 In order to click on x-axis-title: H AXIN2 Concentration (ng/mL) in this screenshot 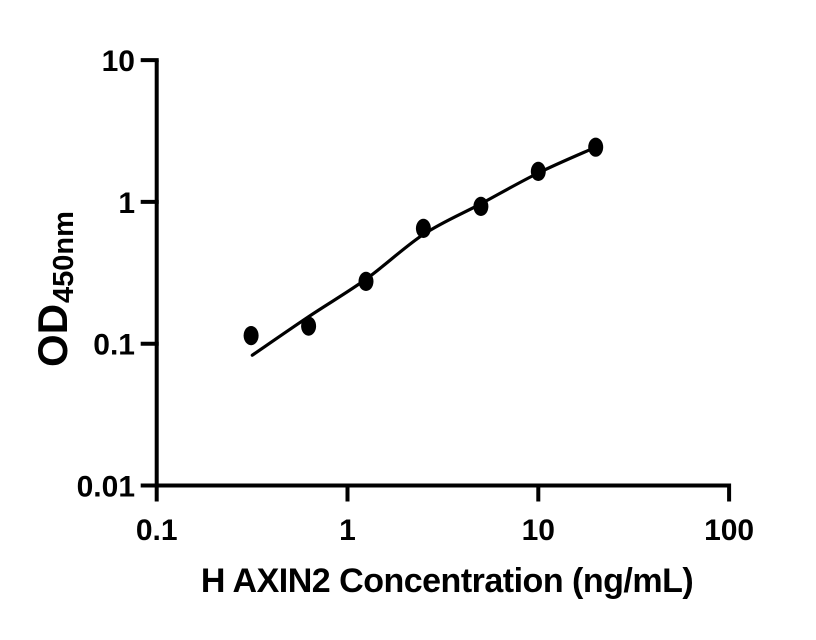, I will do `click(447, 581)`.